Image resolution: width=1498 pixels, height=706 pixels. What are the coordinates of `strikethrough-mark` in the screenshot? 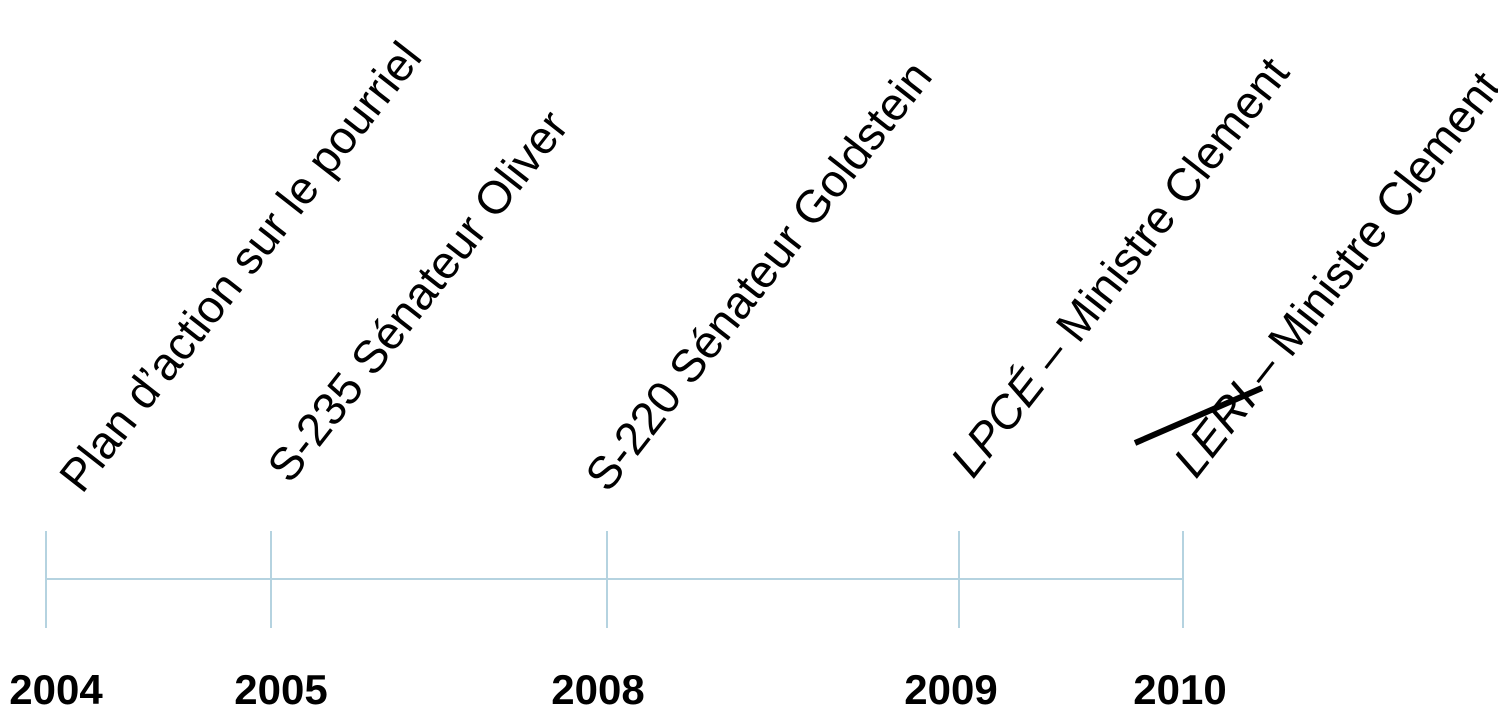 It's located at (1198, 415).